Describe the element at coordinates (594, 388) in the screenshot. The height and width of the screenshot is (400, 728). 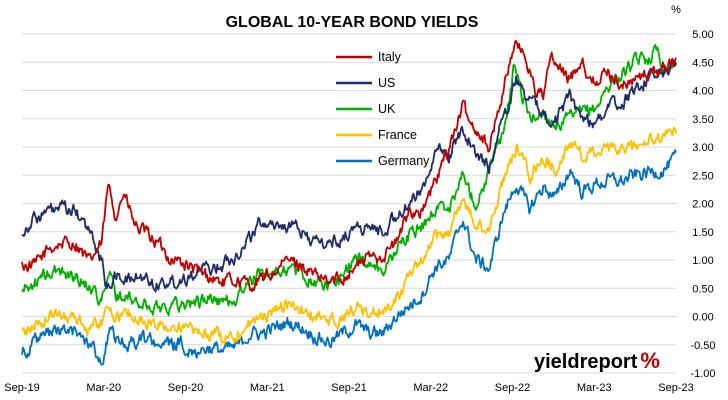
I see `x-tick-label: Mar-23` at that location.